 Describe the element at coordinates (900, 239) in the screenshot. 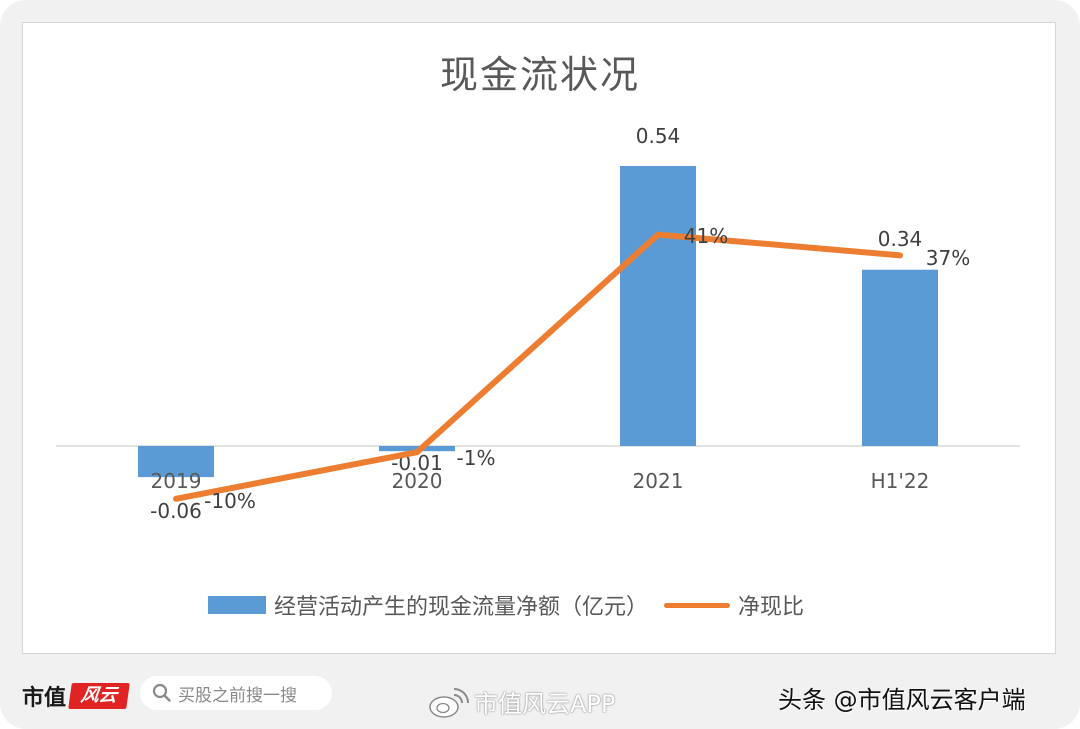

I see `bar-value-label: 0.34` at that location.